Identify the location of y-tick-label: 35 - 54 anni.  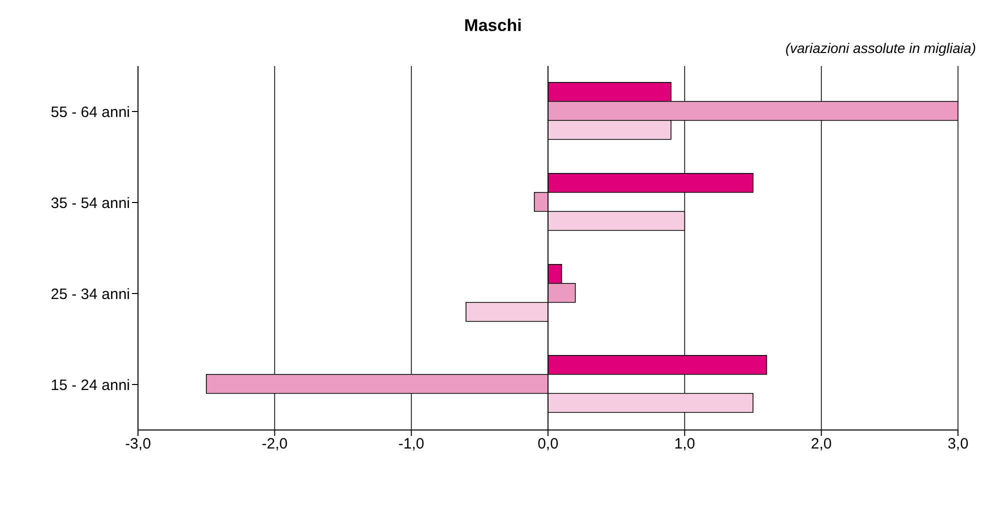
(90, 203).